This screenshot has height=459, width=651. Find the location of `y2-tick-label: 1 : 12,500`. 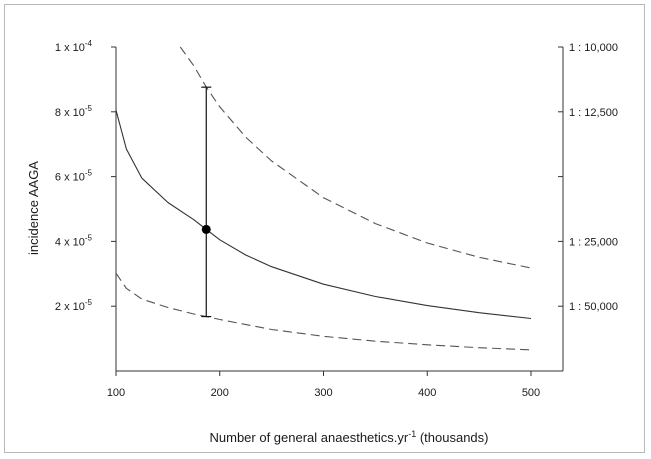

y2-tick-label: 1 : 12,500 is located at coordinates (593, 113).